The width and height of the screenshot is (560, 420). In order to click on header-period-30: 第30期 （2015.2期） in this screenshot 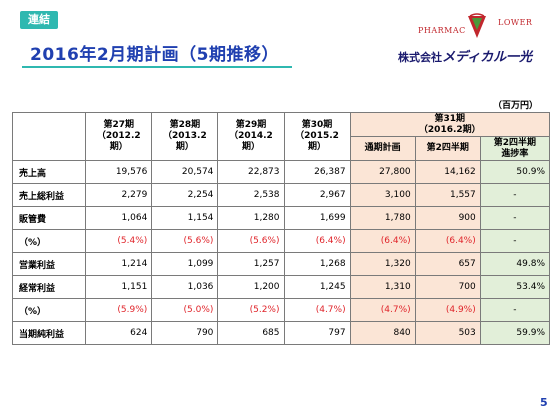, I will do `click(317, 136)`.